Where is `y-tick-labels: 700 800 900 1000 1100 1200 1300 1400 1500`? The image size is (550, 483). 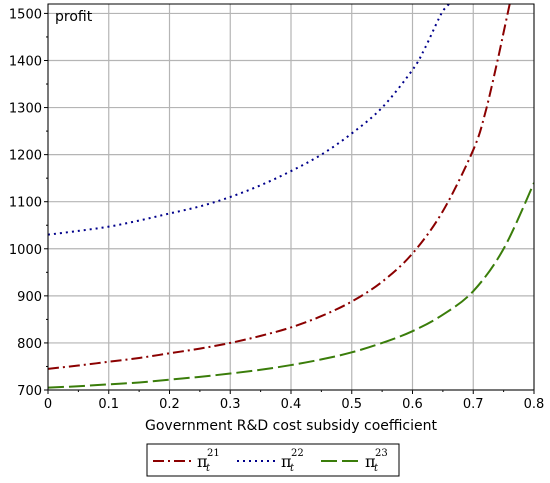
y-tick-labels: 700 800 900 1000 1100 1200 1300 1400 1500 is located at coordinates (25, 203).